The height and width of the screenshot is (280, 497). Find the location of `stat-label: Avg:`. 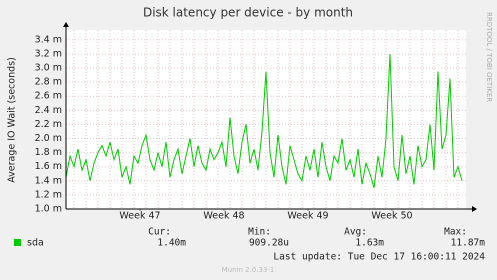

stat-label: Avg: is located at coordinates (355, 232).